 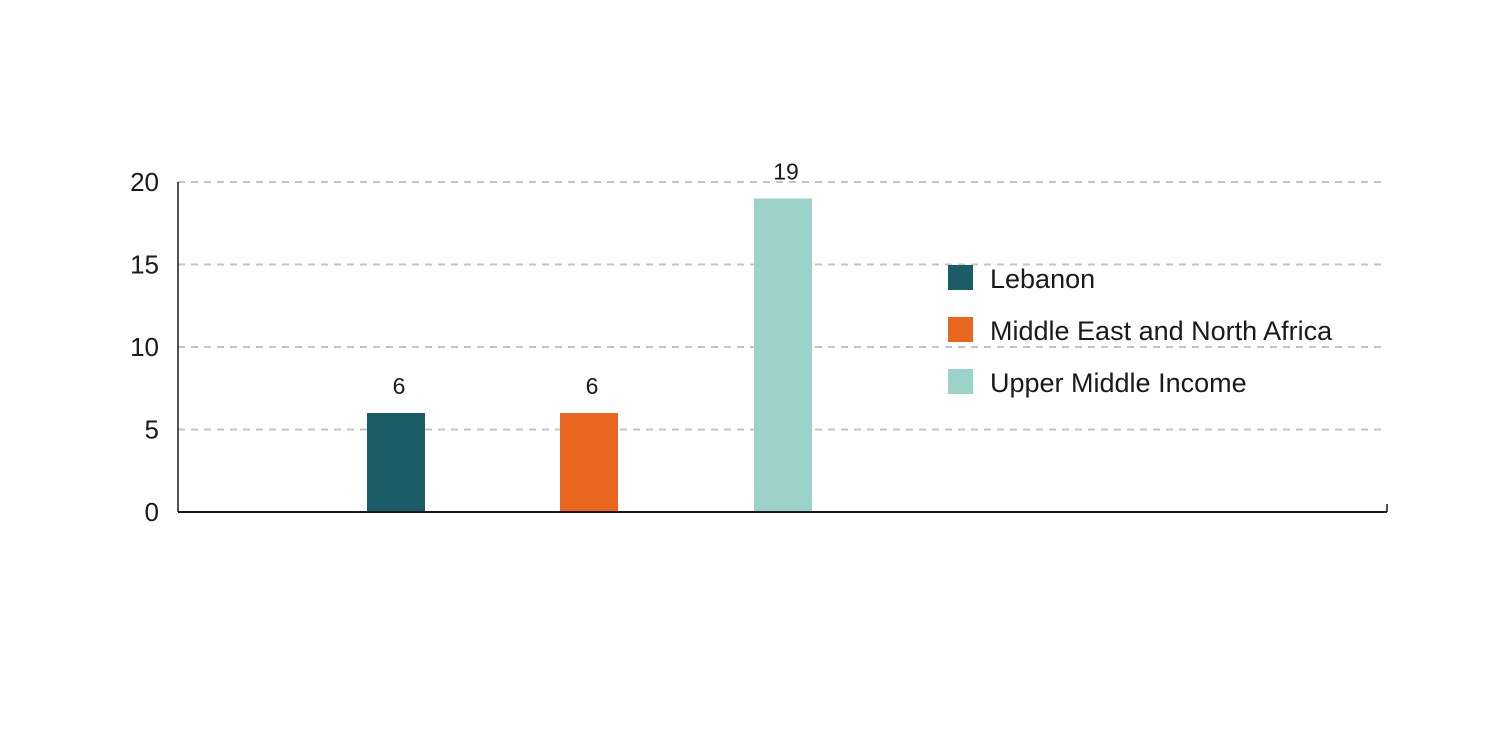 I want to click on bars, so click(x=589, y=355).